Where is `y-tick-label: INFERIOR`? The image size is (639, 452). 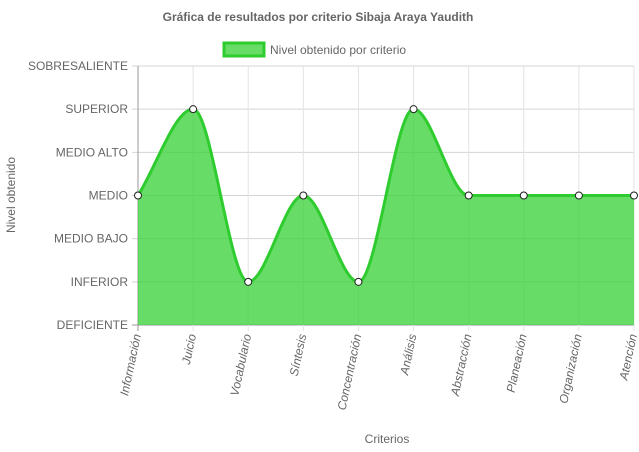 y-tick-label: INFERIOR is located at coordinates (100, 282).